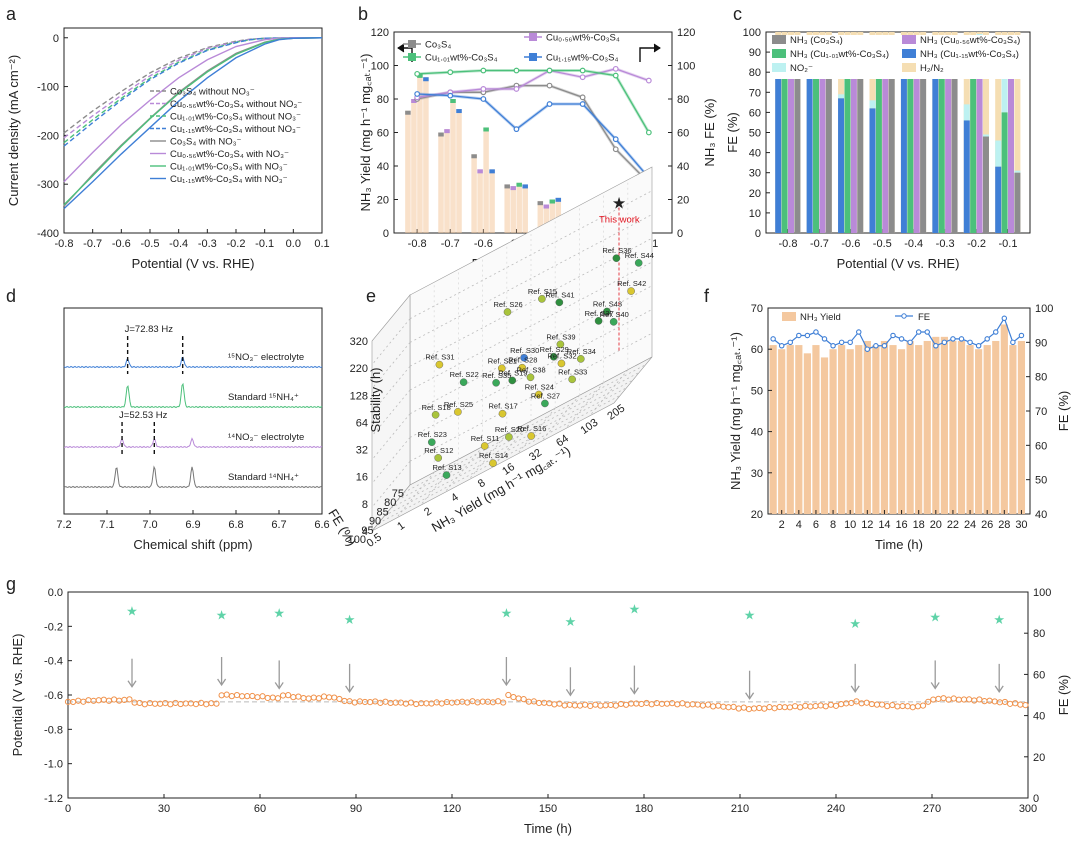  What do you see at coordinates (755, 113) in the screenshot?
I see `c-ytick-label: 60` at bounding box center [755, 113].